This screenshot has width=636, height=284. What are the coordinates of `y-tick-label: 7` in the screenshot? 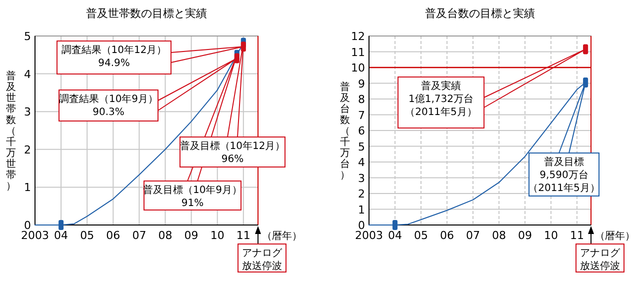 It's located at (361, 115).